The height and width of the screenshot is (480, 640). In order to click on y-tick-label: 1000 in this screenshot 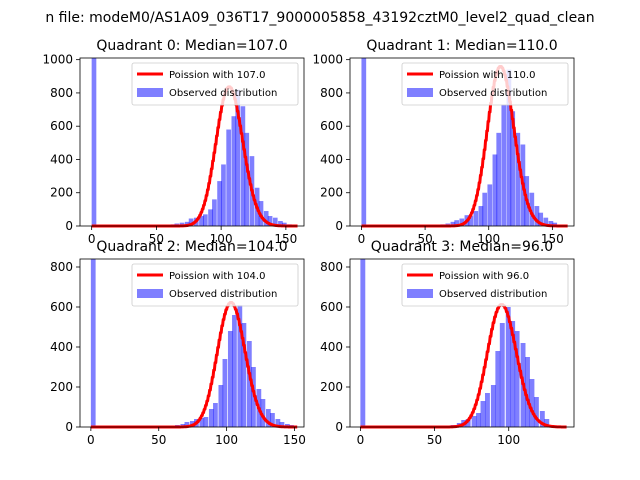, I will do `click(57, 60)`.